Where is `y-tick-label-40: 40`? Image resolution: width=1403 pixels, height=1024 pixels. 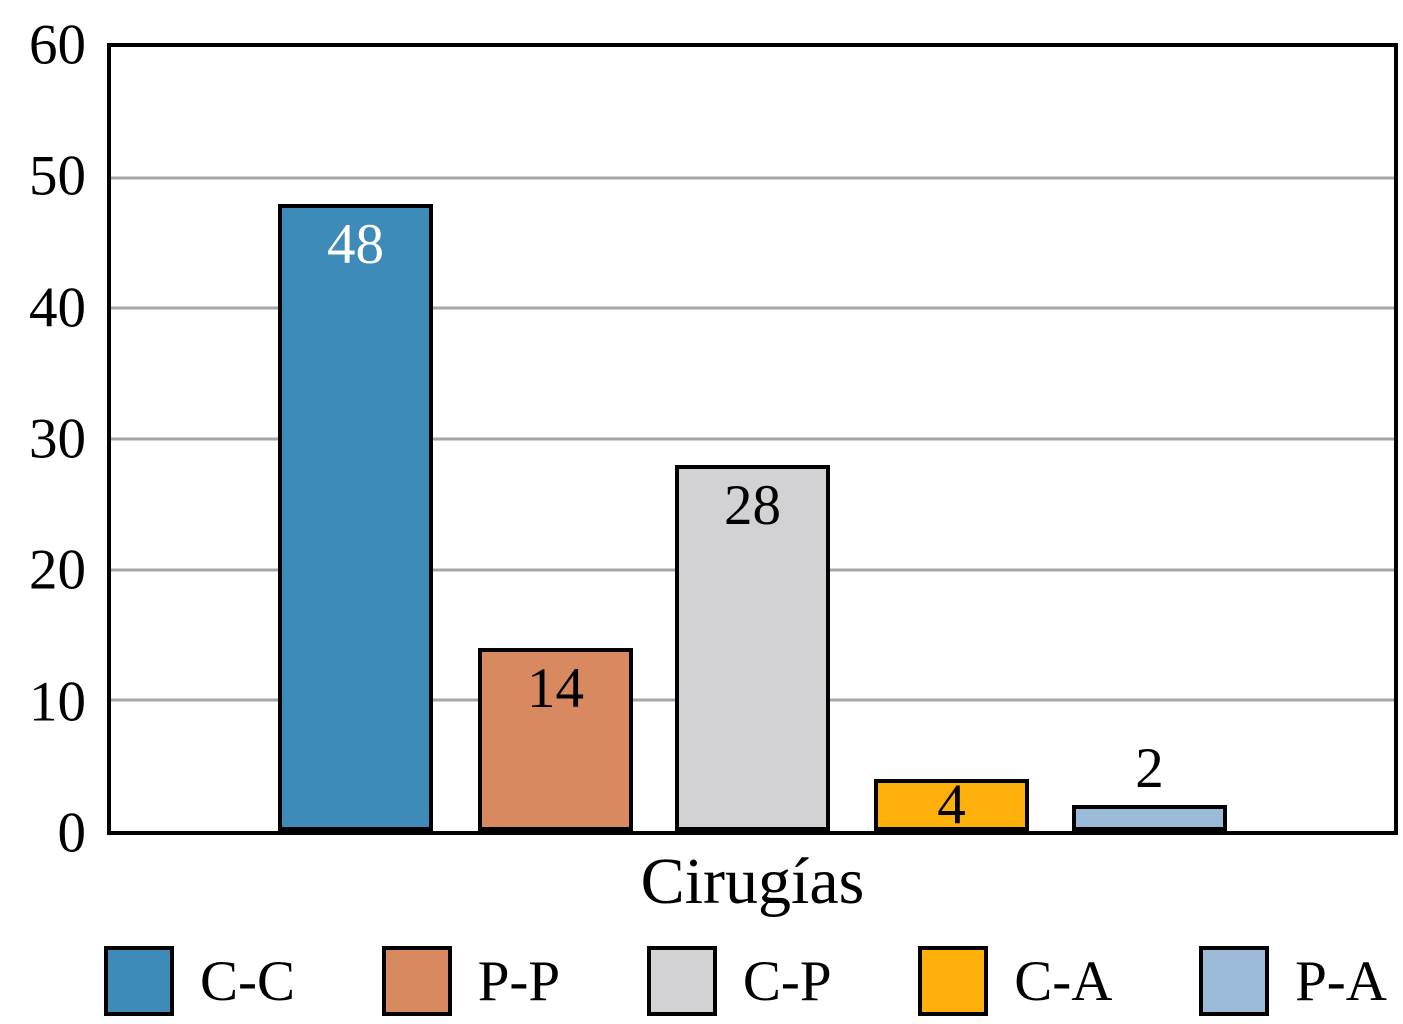
y-tick-label-40: 40 is located at coordinates (57, 308).